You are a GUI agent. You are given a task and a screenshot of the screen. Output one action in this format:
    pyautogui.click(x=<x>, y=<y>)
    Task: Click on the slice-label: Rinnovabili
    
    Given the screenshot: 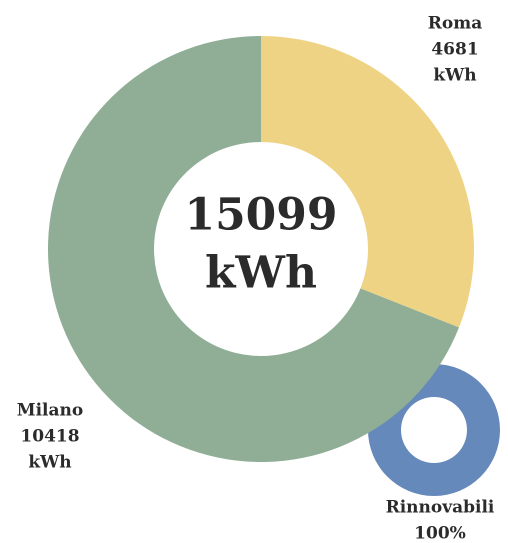 What is the action you would take?
    pyautogui.click(x=440, y=508)
    